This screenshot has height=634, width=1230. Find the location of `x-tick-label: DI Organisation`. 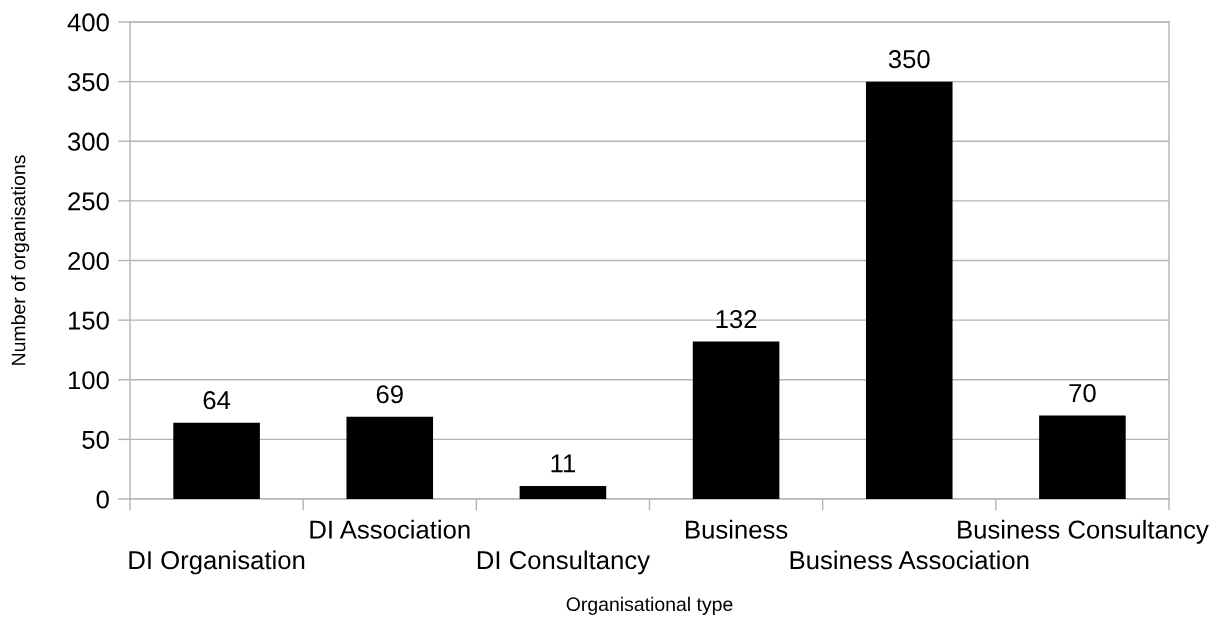

x-tick-label: DI Organisation is located at coordinates (217, 562).